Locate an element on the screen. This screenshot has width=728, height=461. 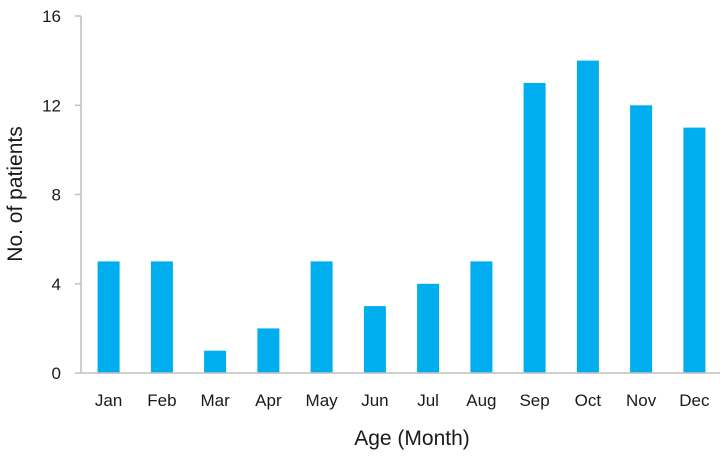
y-tick-label: 16 is located at coordinates (51, 16).